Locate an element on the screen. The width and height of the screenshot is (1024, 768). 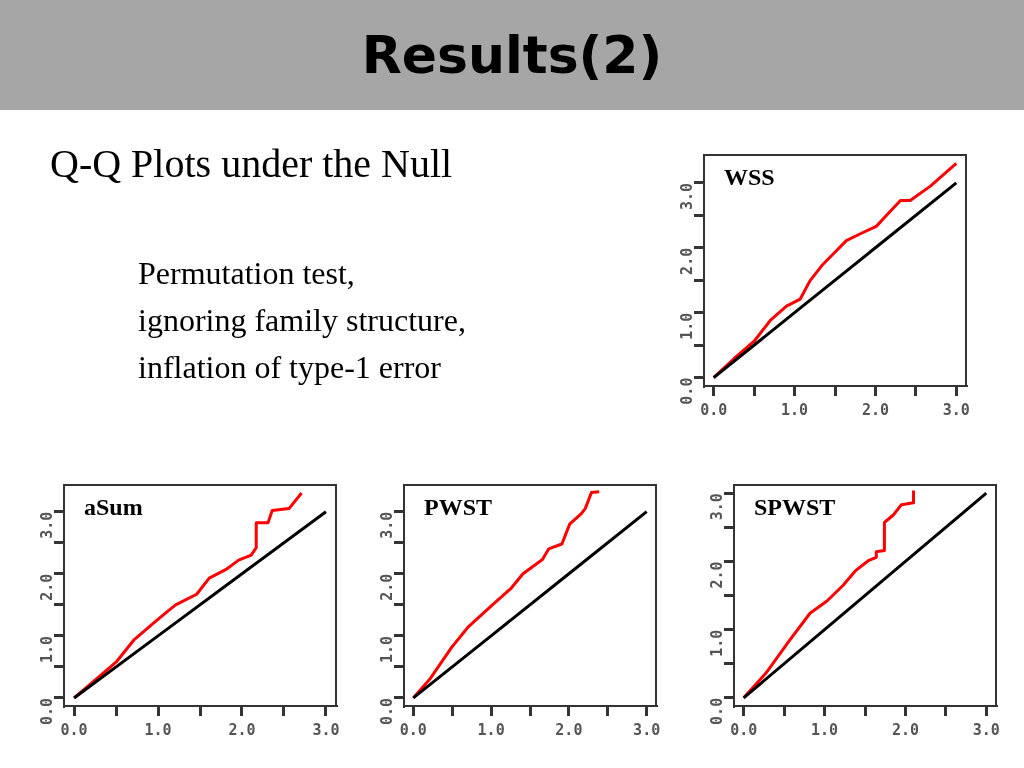
text: inflation of type-1 error is located at coordinates (290, 367).